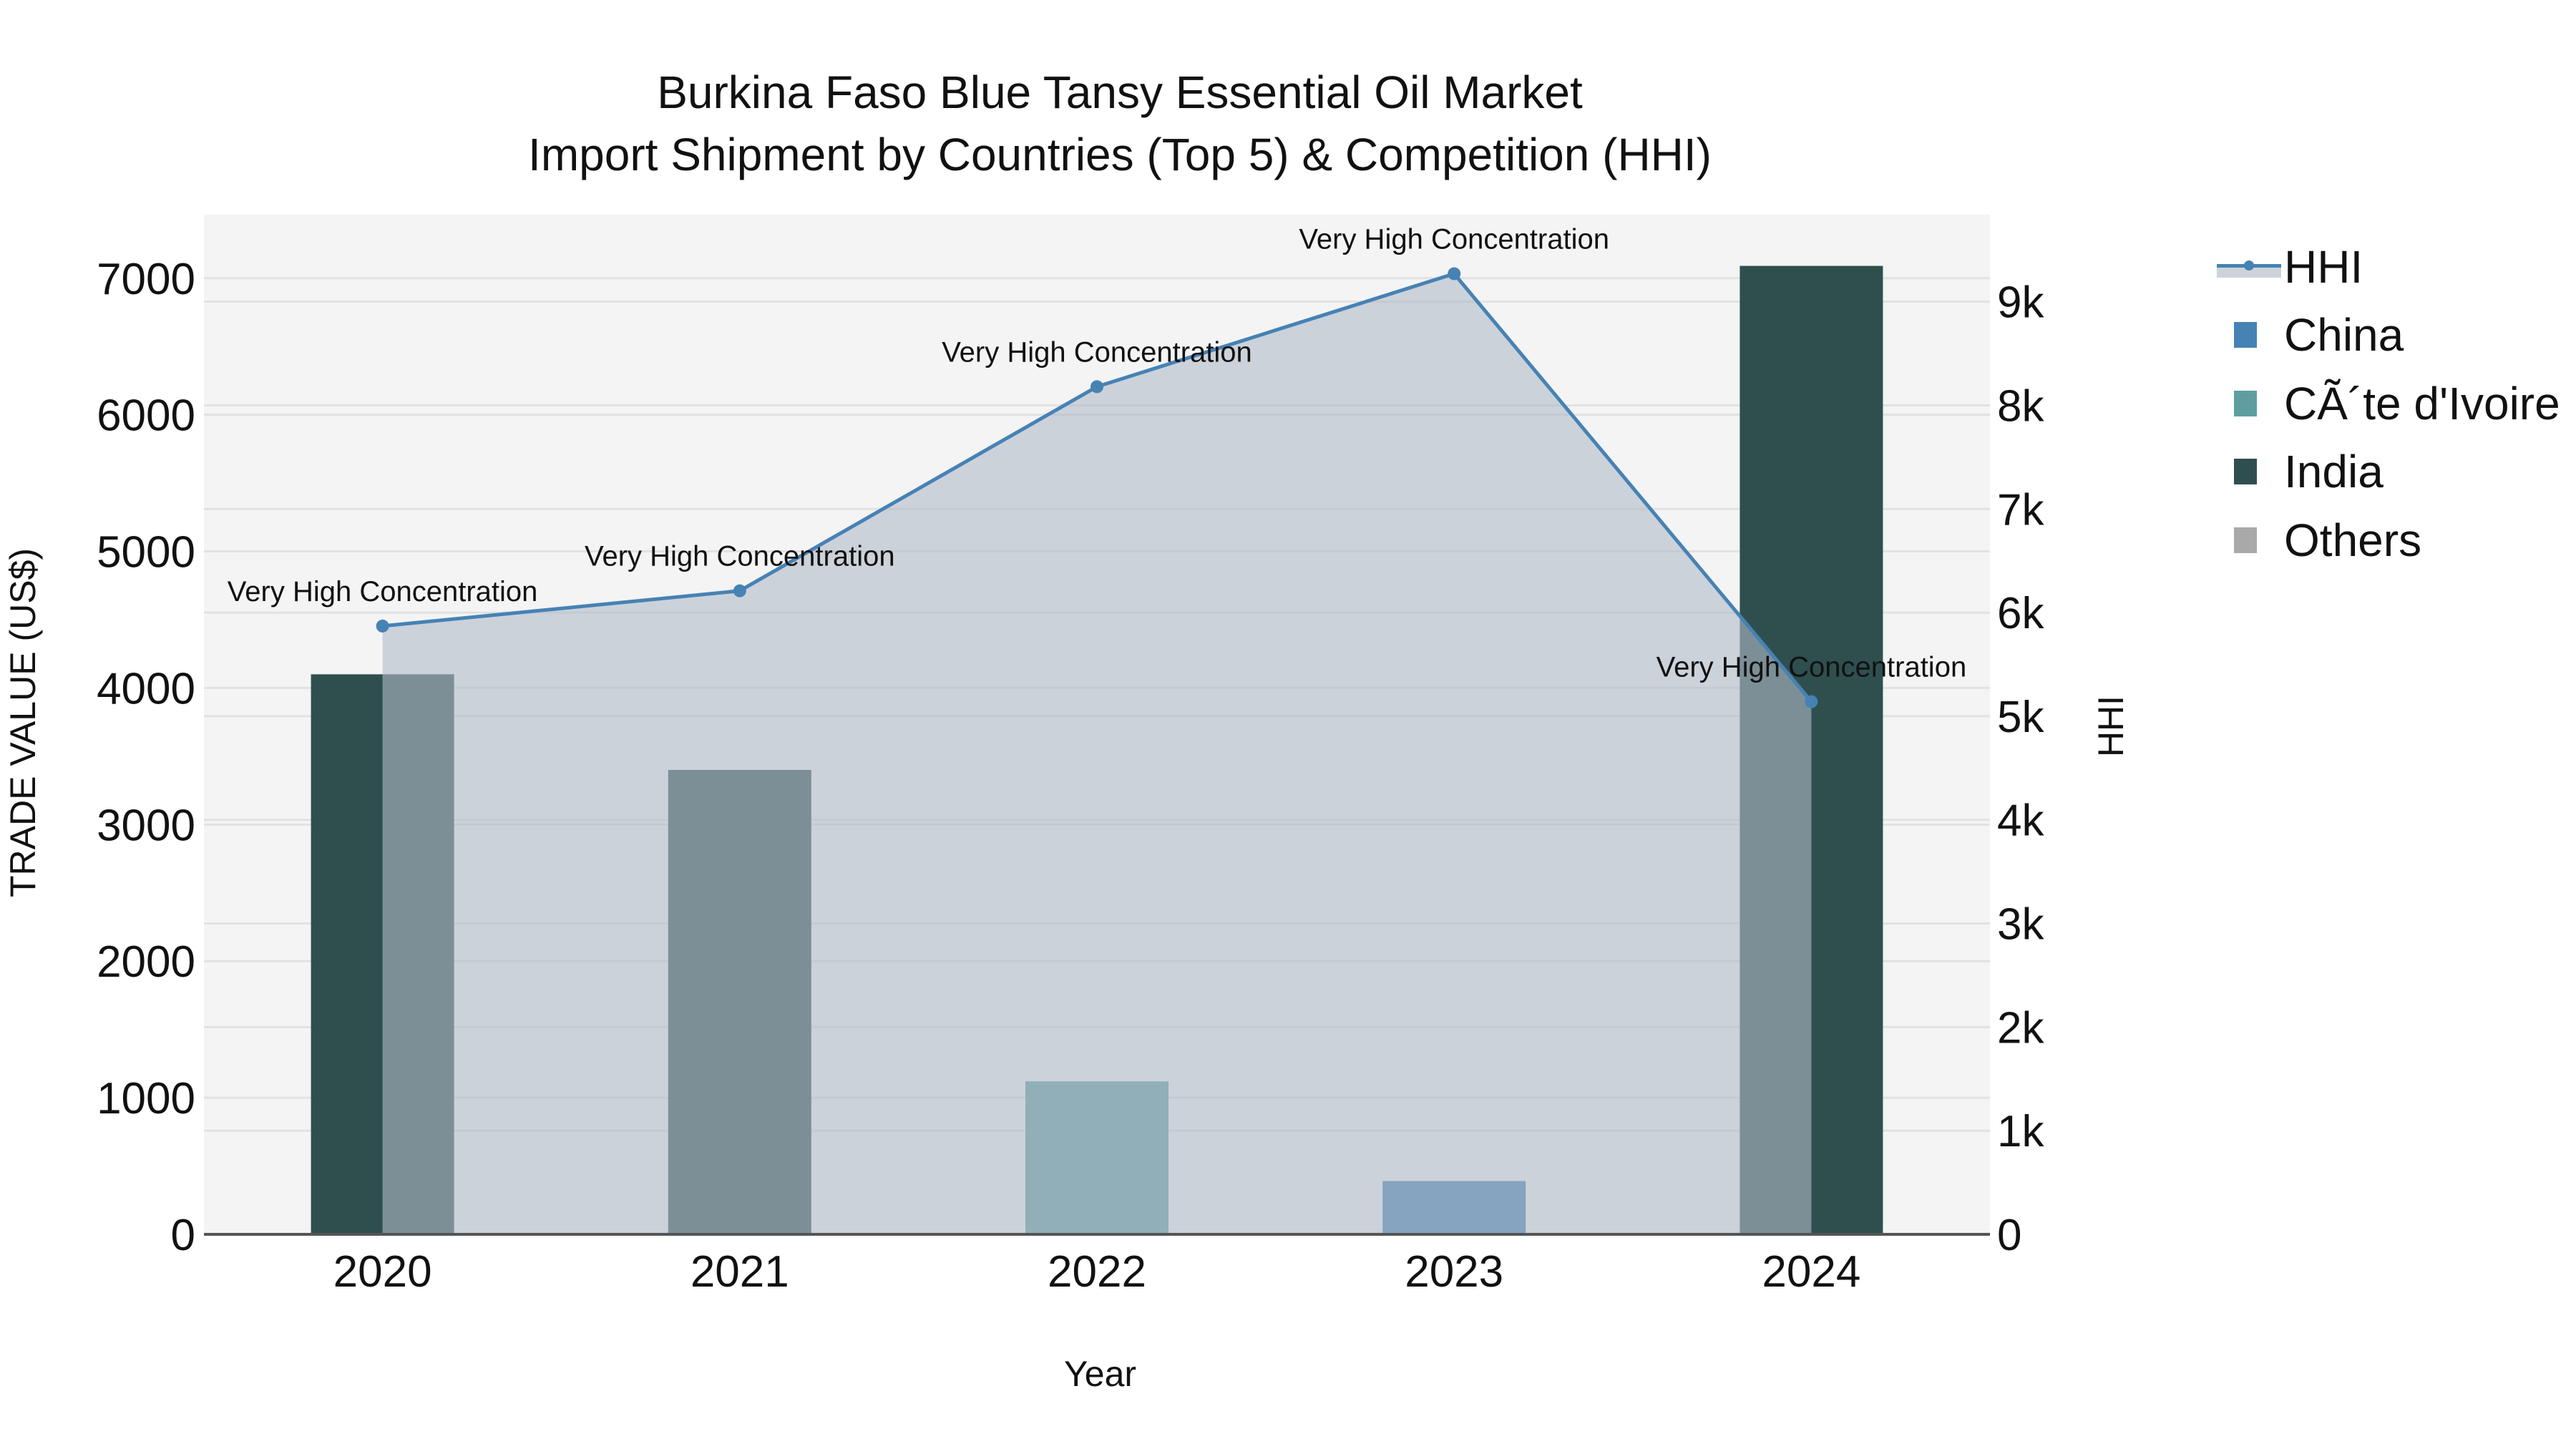 The image size is (2576, 1449). I want to click on hhi-point-2021, so click(739, 590).